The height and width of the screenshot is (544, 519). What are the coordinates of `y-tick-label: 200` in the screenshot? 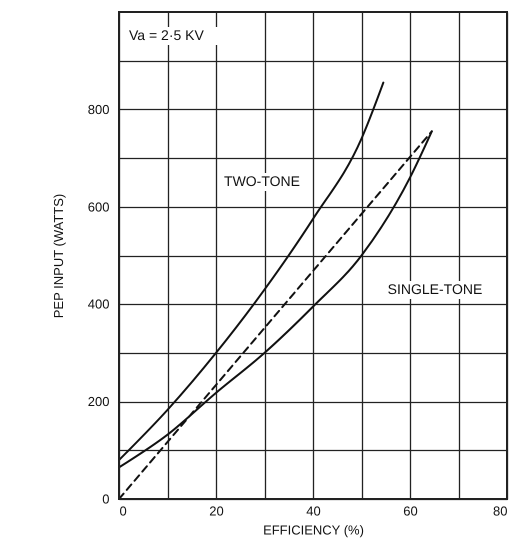 It's located at (99, 402).